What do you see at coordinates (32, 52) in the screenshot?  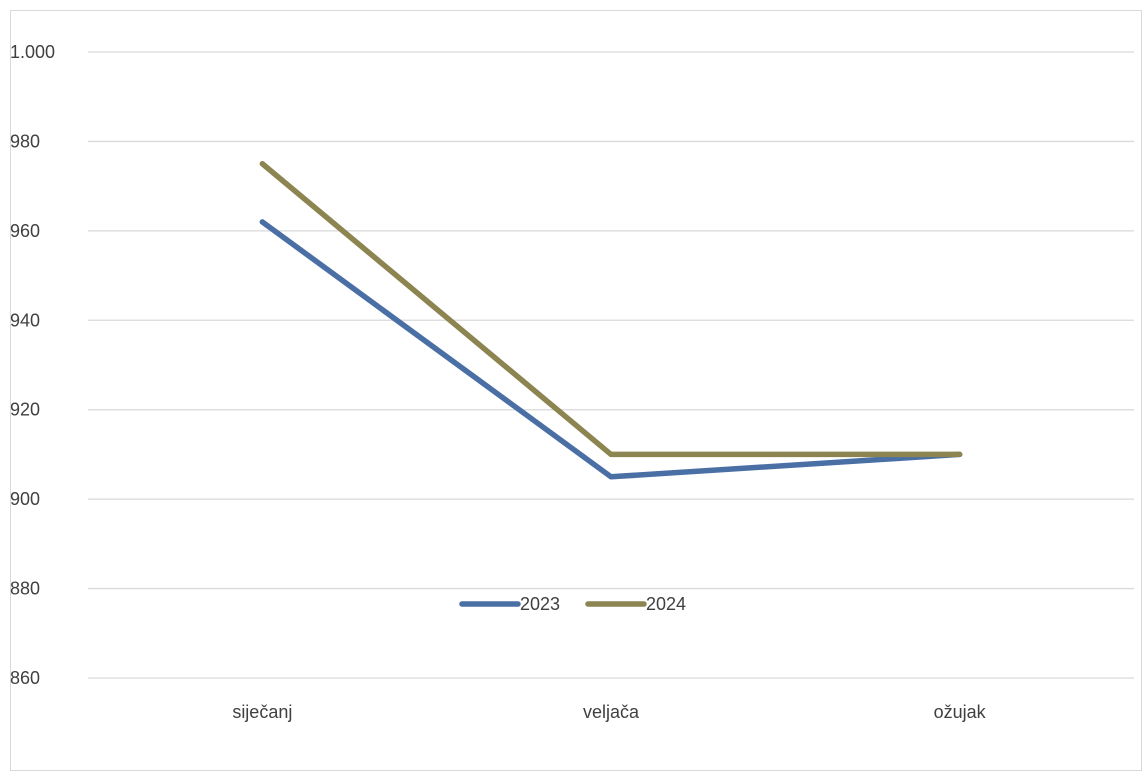 I see `y-tick-label: 1.000` at bounding box center [32, 52].